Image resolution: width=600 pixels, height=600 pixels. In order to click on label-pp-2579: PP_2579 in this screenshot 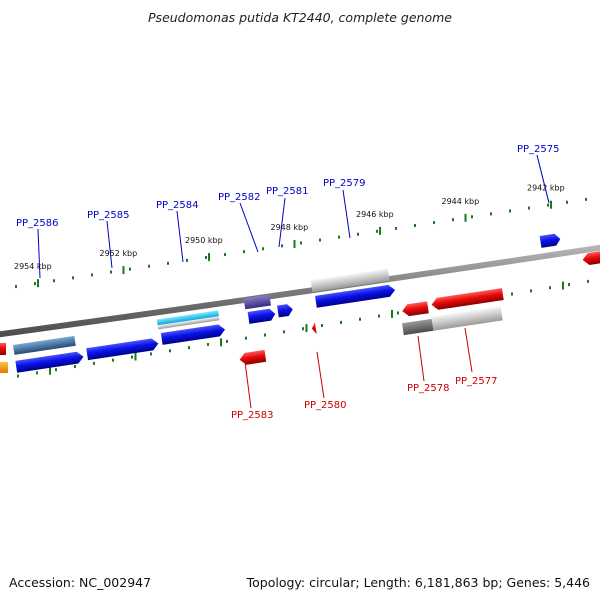, I will do `click(344, 183)`.